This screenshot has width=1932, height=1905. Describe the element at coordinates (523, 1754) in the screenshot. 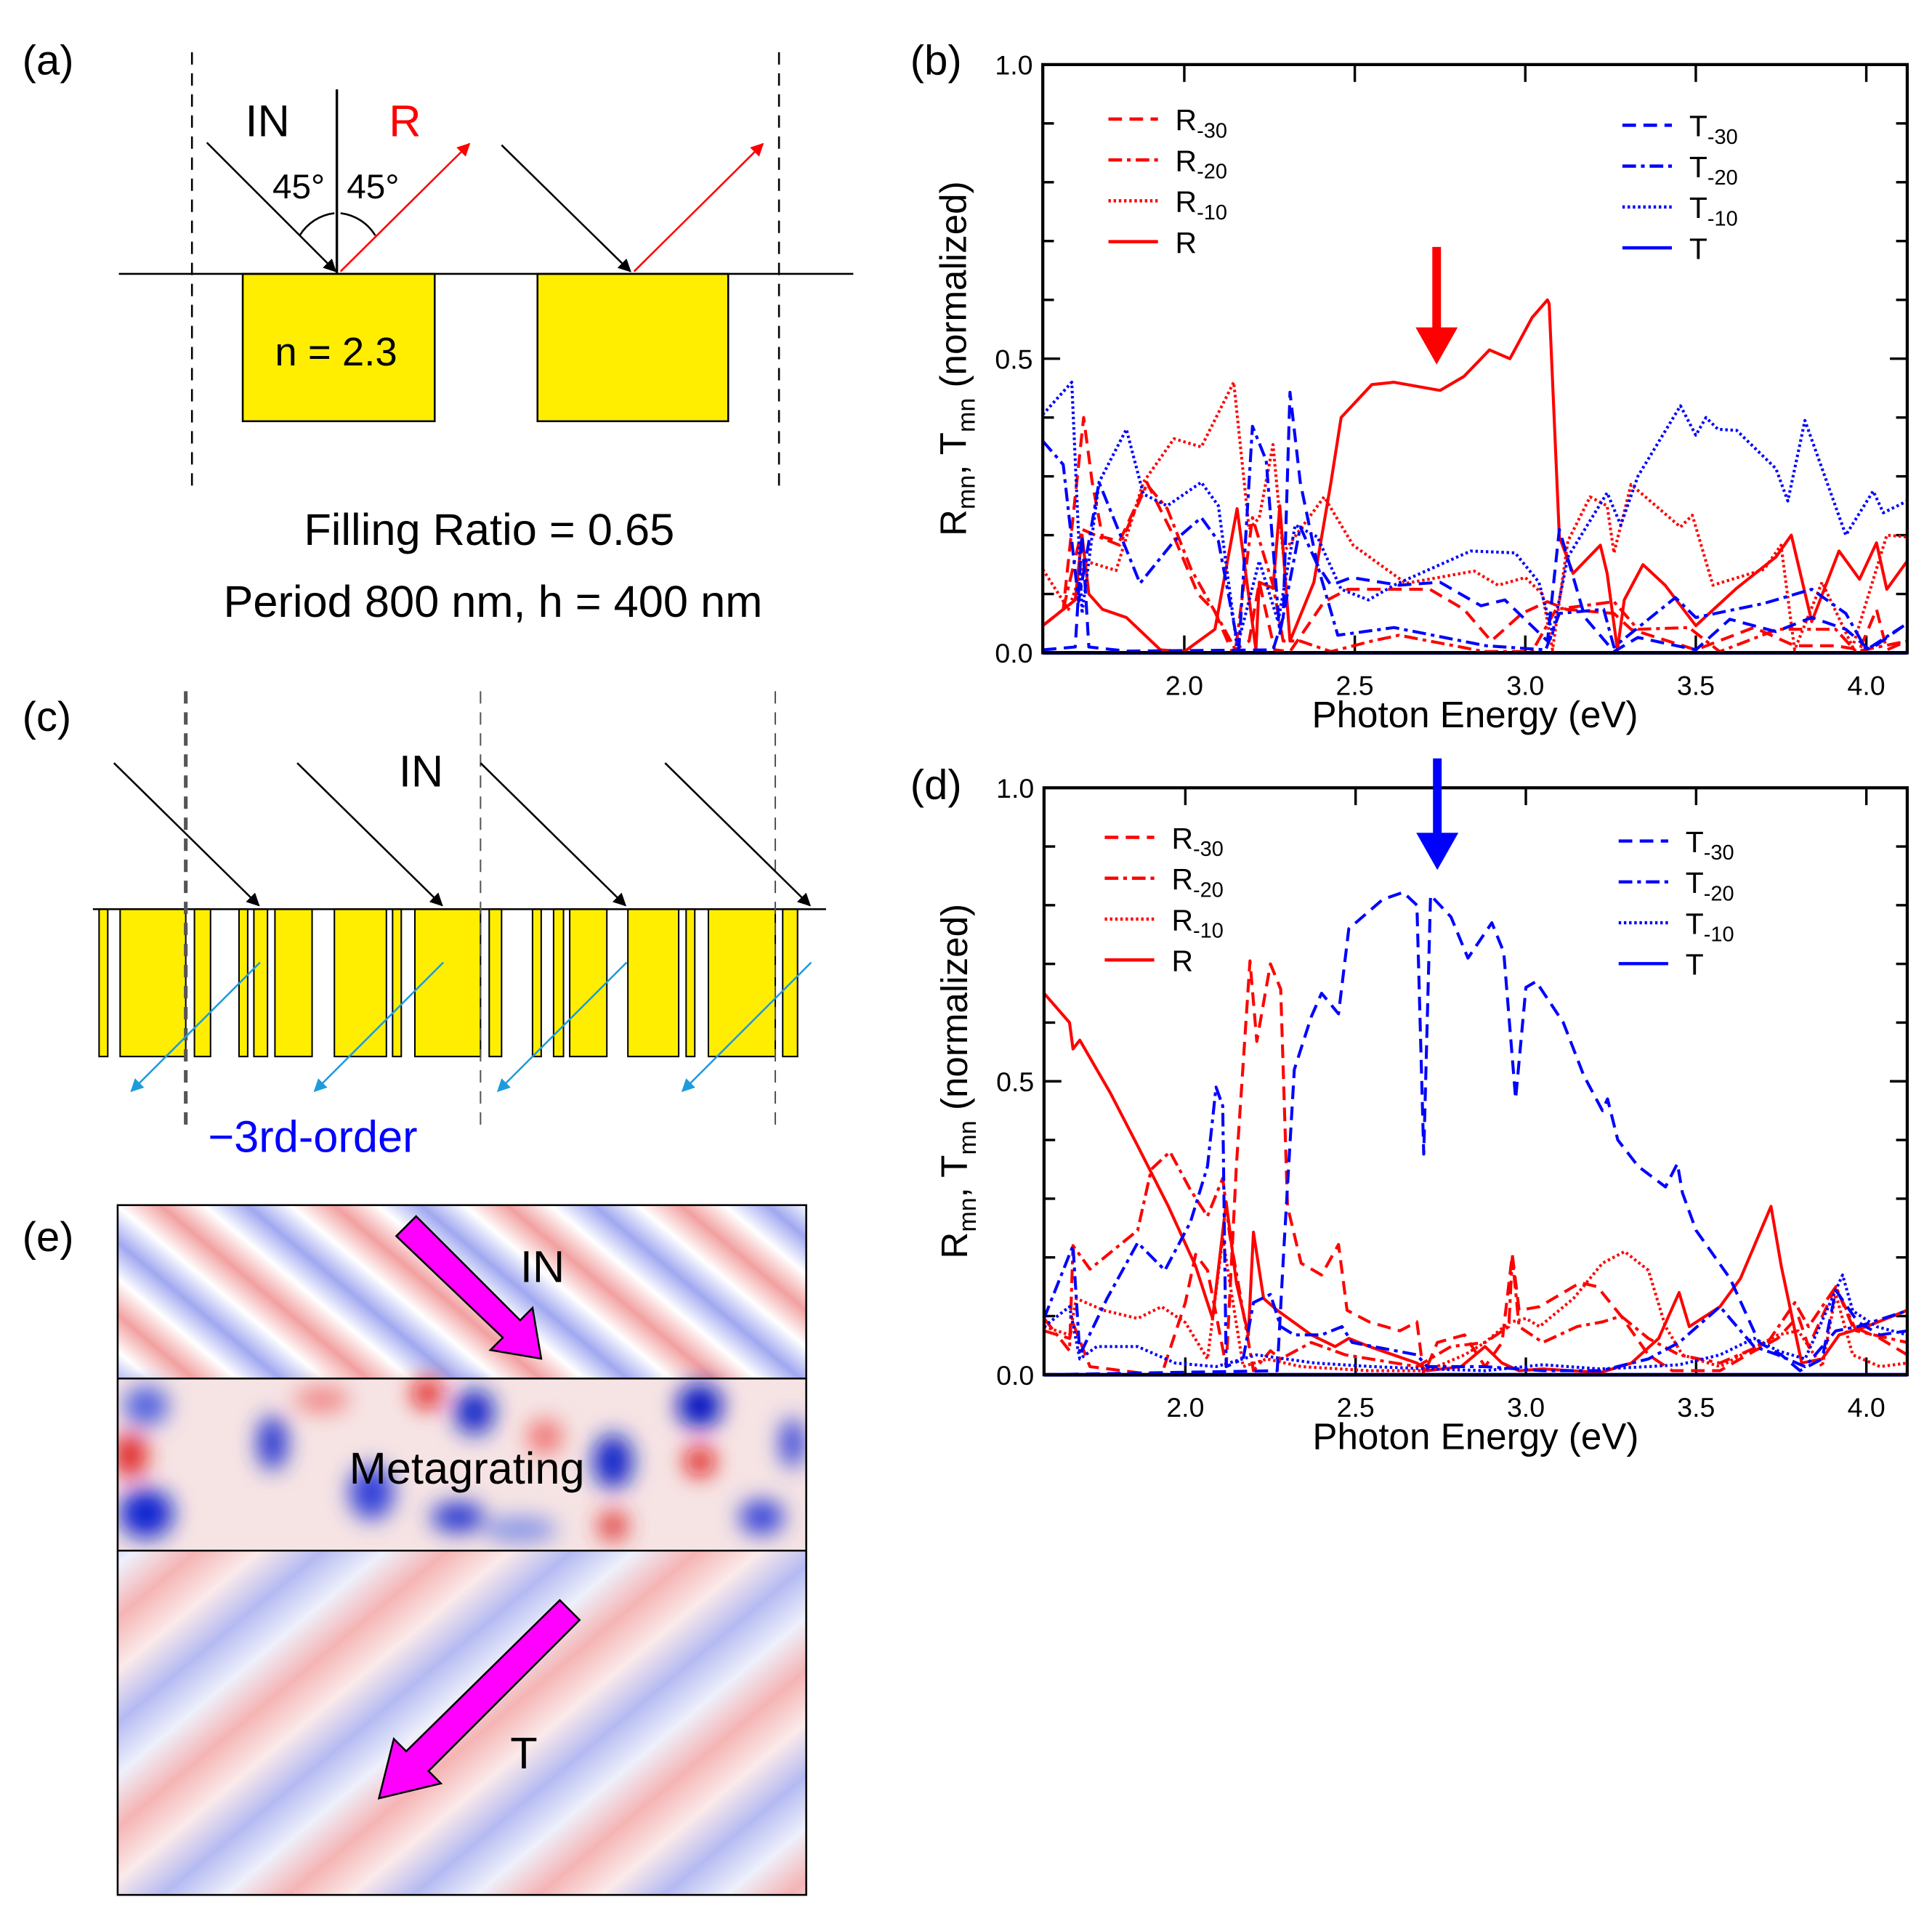

I see `transmitted-label: T` at that location.